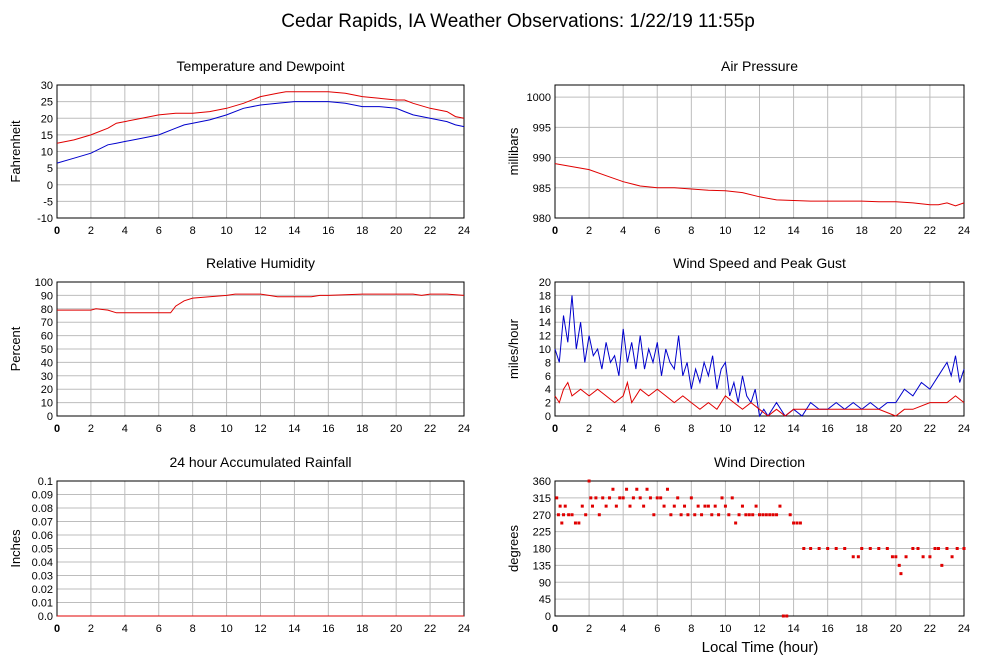  I want to click on y-tick-label: 60, so click(47, 337).